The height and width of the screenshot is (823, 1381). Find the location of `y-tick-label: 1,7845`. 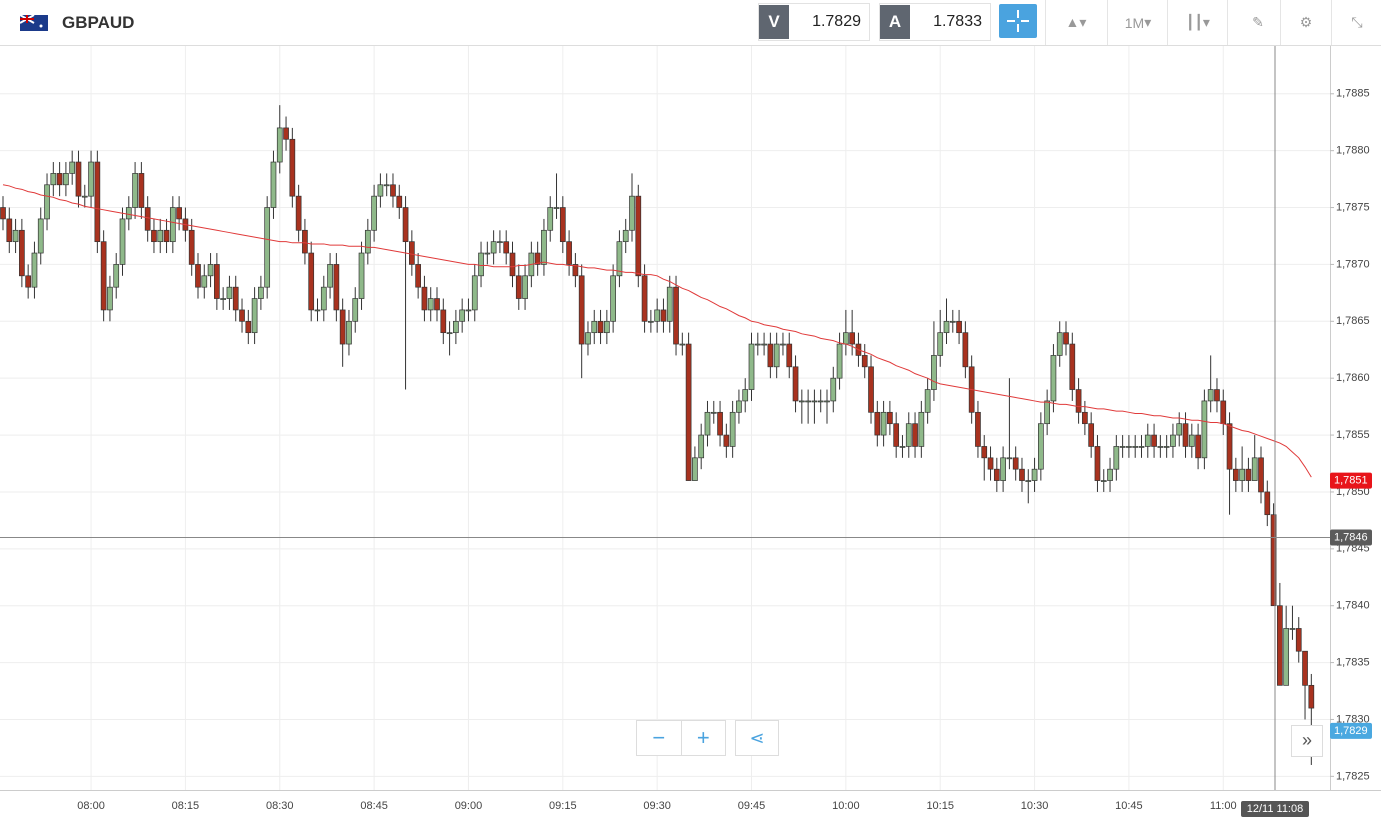

y-tick-label: 1,7845 is located at coordinates (1353, 549).